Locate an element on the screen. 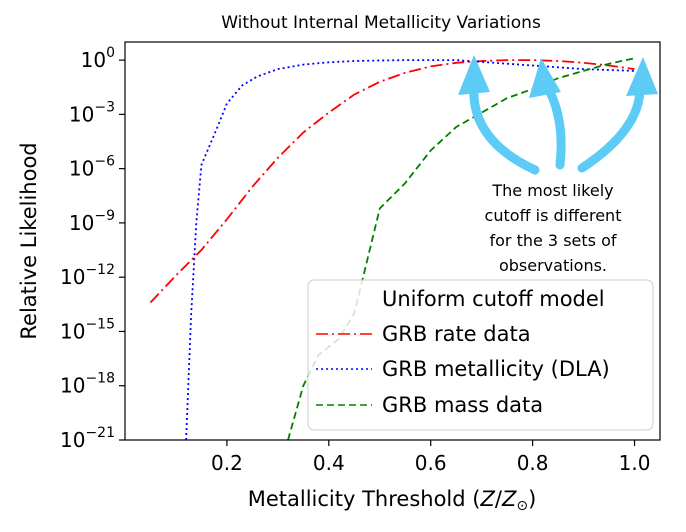 The height and width of the screenshot is (532, 686). legend-title: Uniform cutoff model is located at coordinates (493, 299).